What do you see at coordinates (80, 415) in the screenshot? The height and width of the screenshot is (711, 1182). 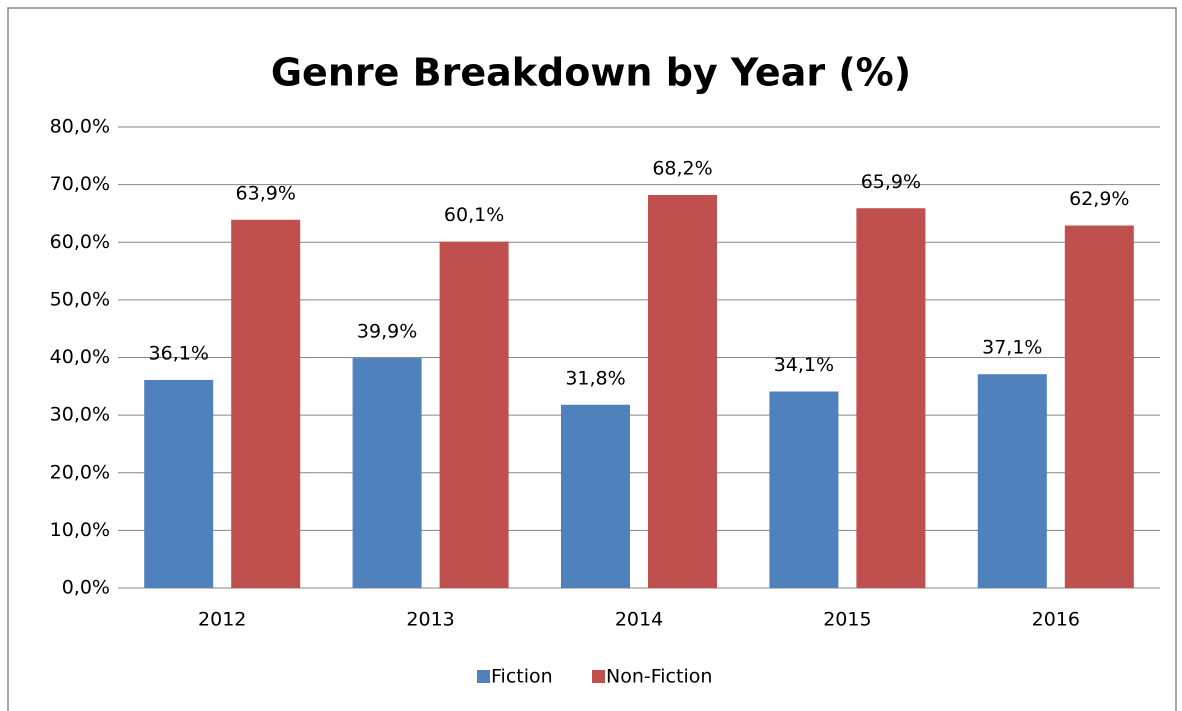 I see `y-tick-label: 30,0%` at bounding box center [80, 415].